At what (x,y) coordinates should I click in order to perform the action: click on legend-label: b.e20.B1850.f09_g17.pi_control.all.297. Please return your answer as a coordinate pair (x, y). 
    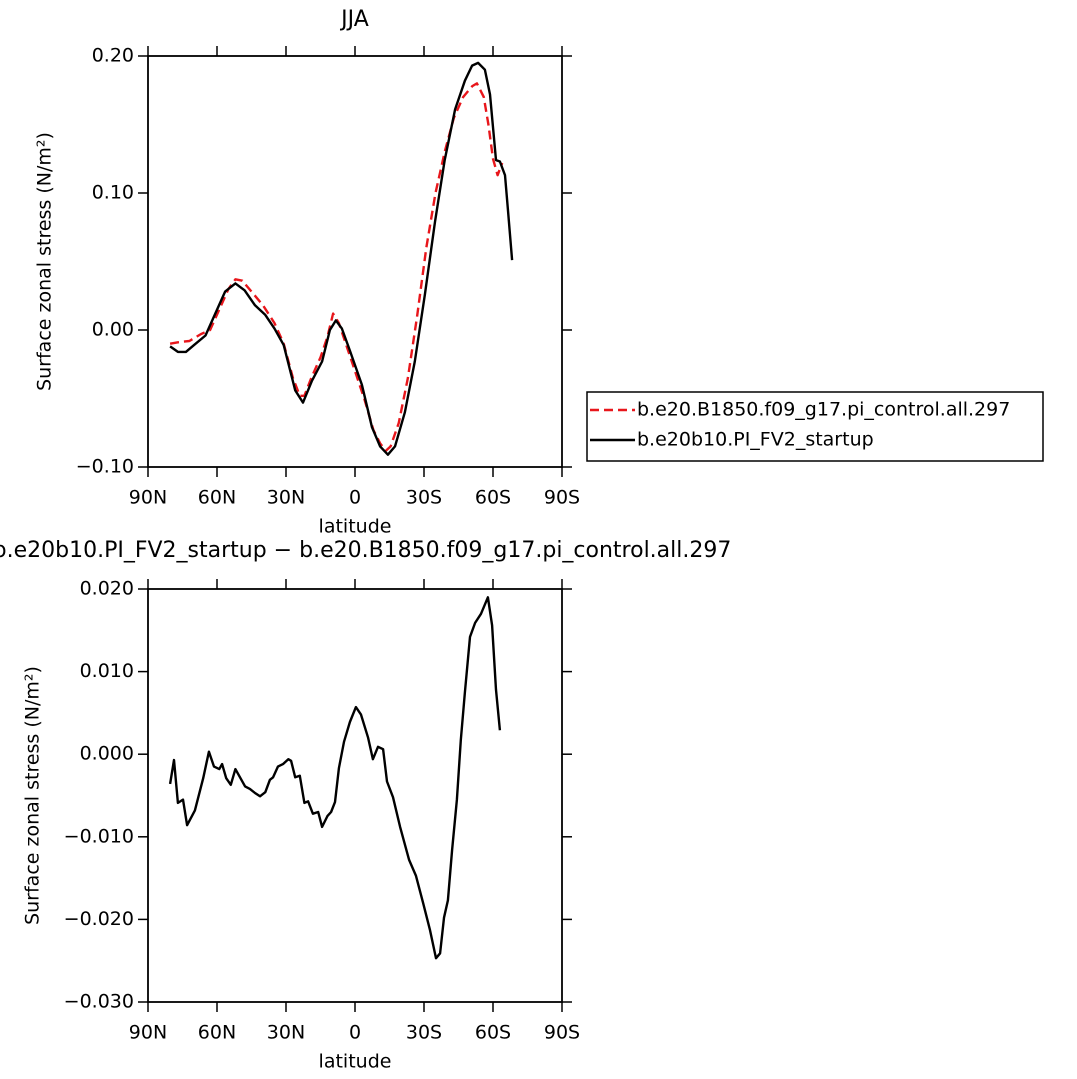
    Looking at the image, I should click on (823, 410).